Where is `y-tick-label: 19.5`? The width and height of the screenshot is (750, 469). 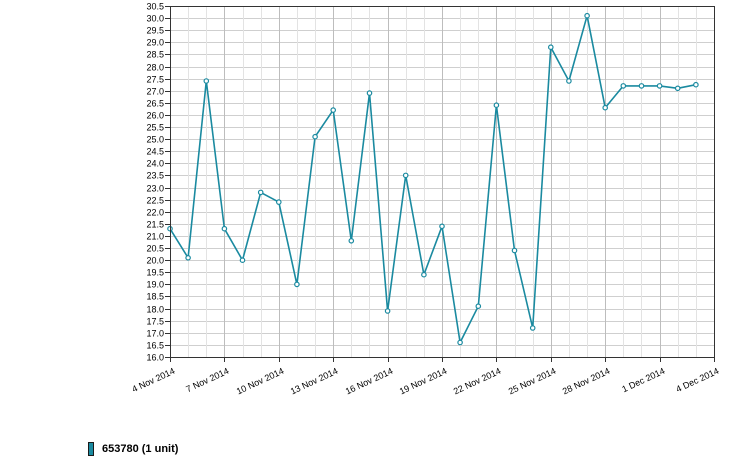 y-tick-label: 19.5 is located at coordinates (155, 273).